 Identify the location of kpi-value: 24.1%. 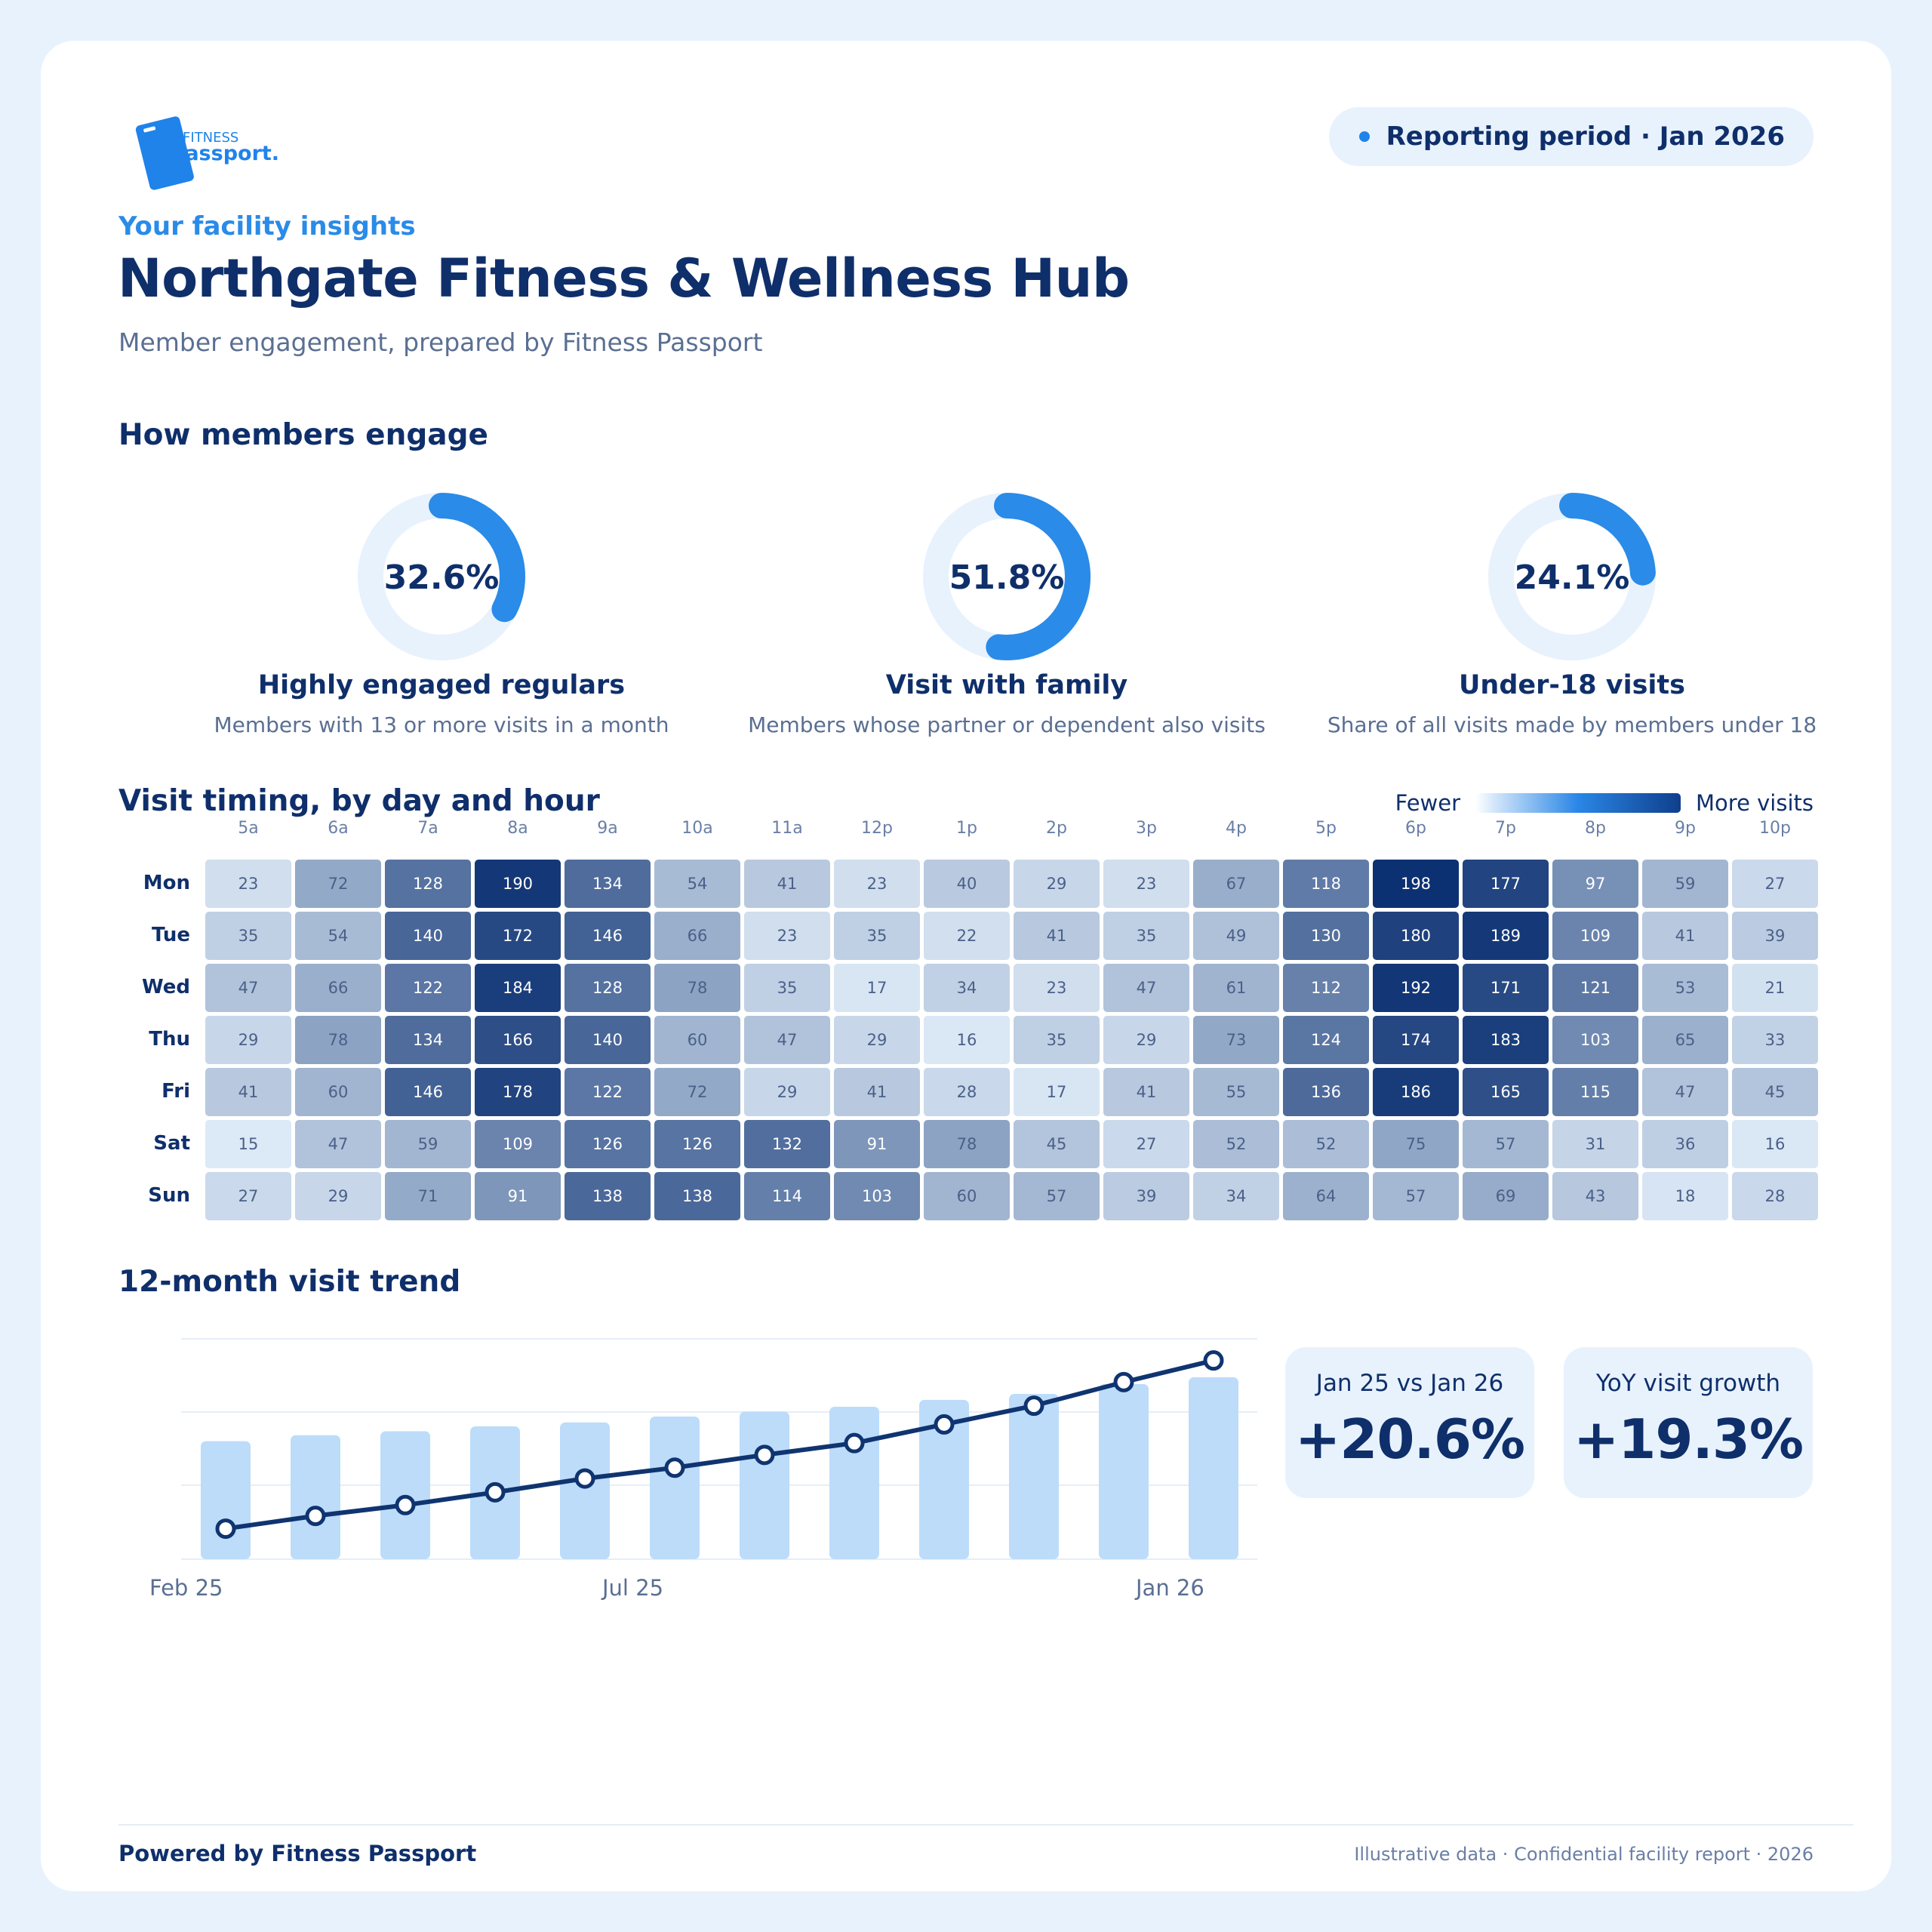
(1572, 577).